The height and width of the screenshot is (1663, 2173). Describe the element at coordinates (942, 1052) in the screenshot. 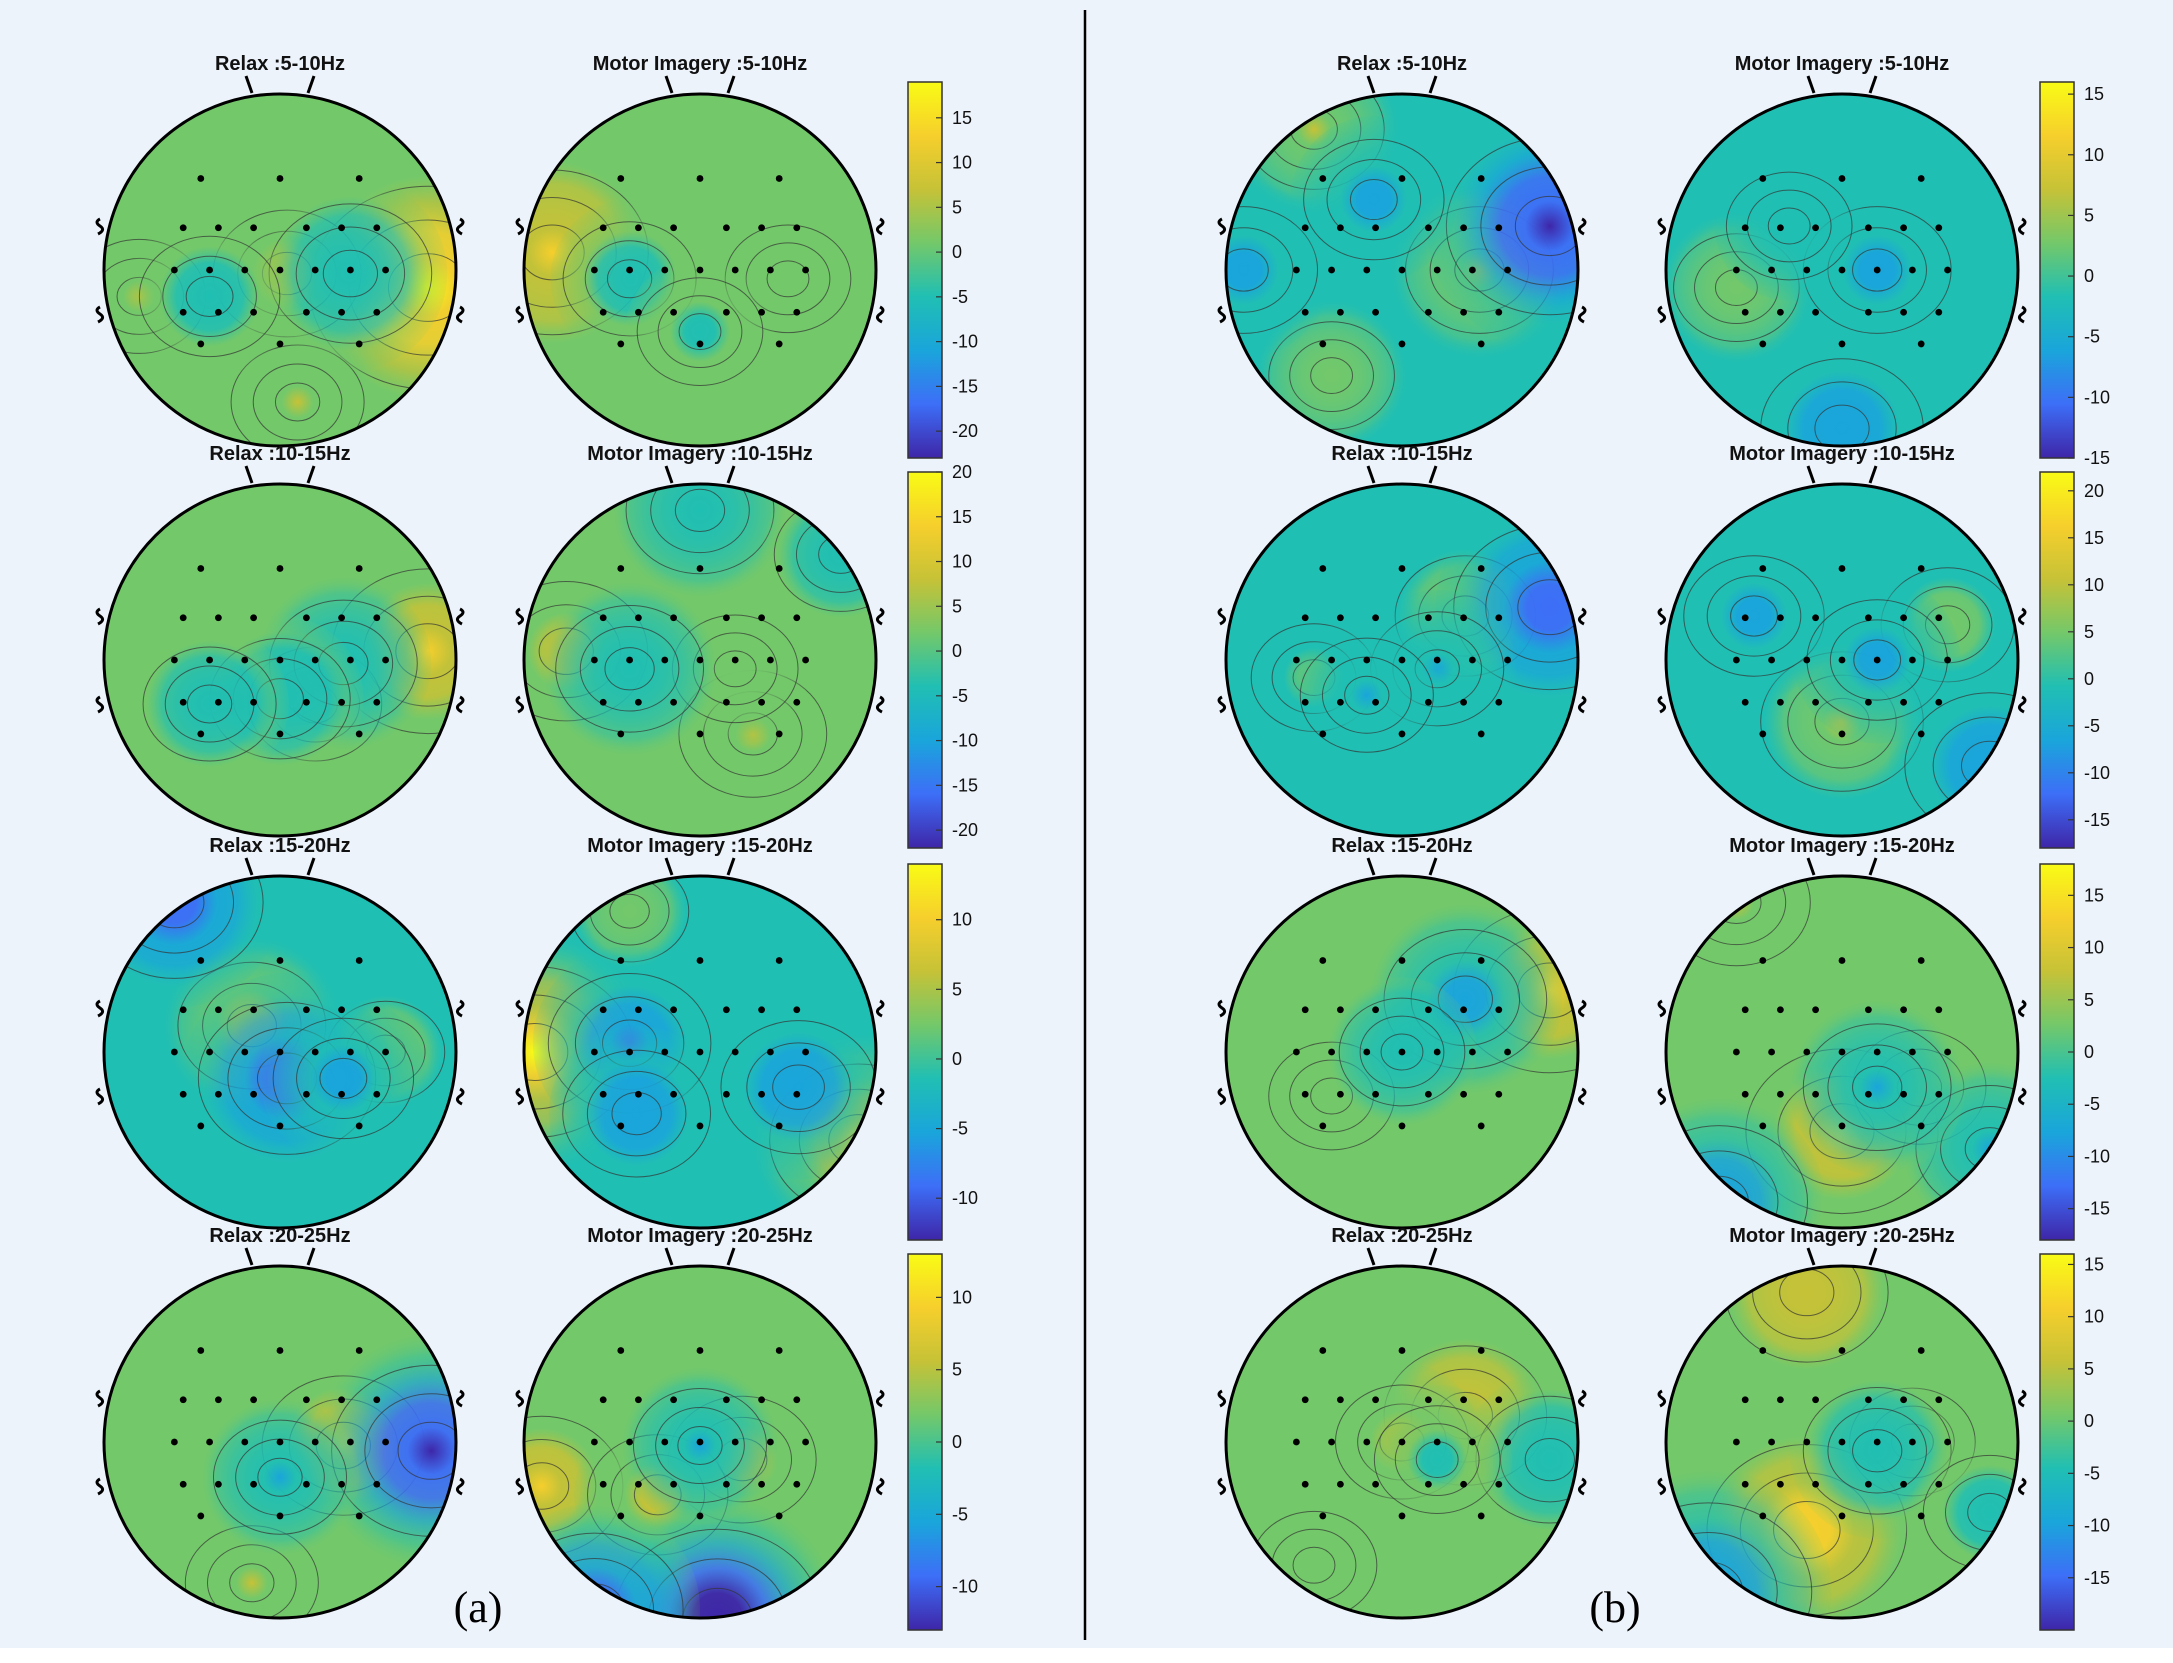

I see `colorbar: 10 5 0 -5 -10` at that location.